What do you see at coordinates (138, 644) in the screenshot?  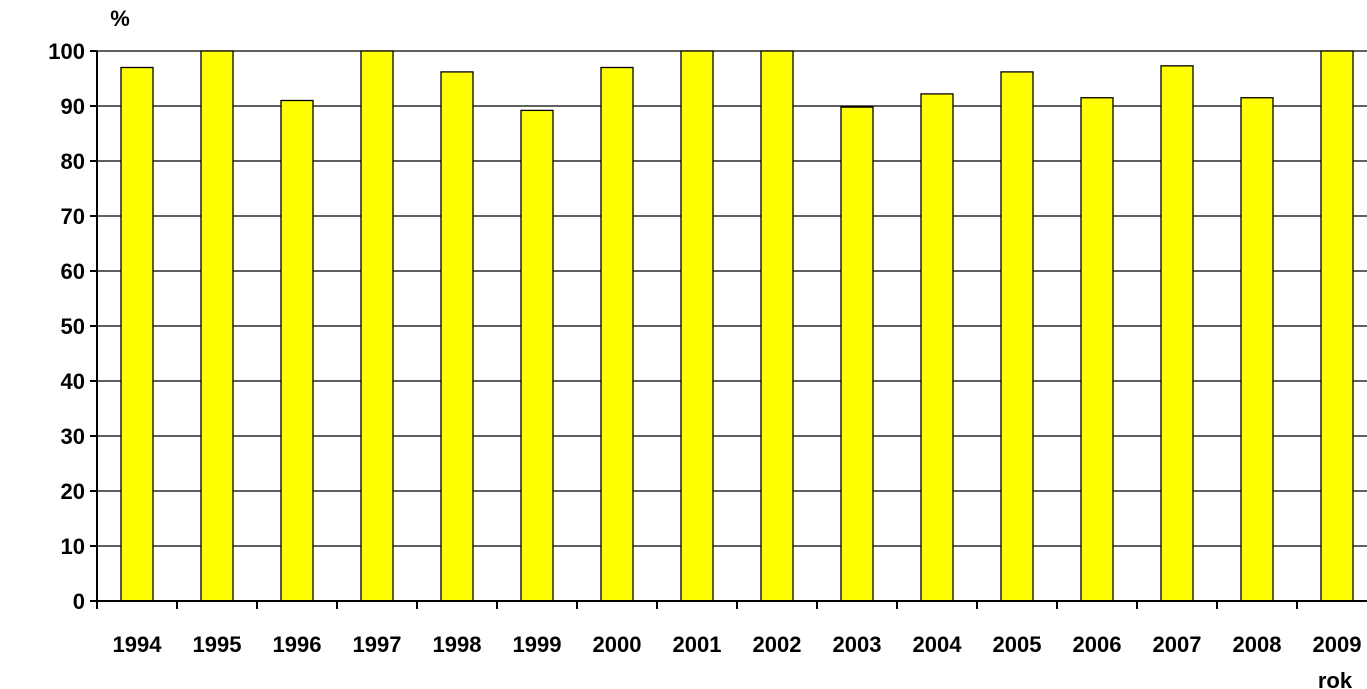 I see `x-tick-label: 1994` at bounding box center [138, 644].